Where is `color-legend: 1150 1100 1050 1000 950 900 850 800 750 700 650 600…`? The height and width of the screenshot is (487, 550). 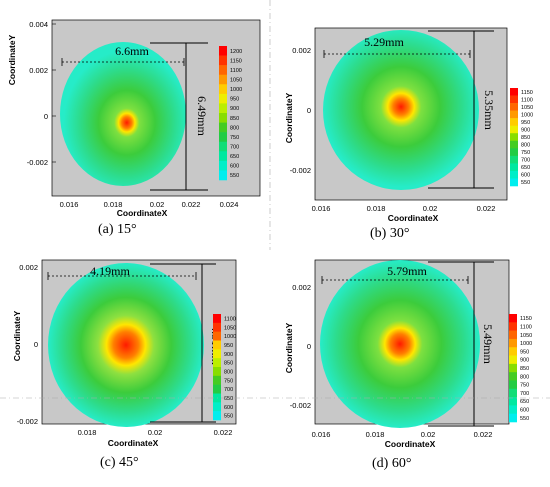
color-legend: 1150 1100 1050 1000 950 900 850 800 750 700 650 600… is located at coordinates (520, 368).